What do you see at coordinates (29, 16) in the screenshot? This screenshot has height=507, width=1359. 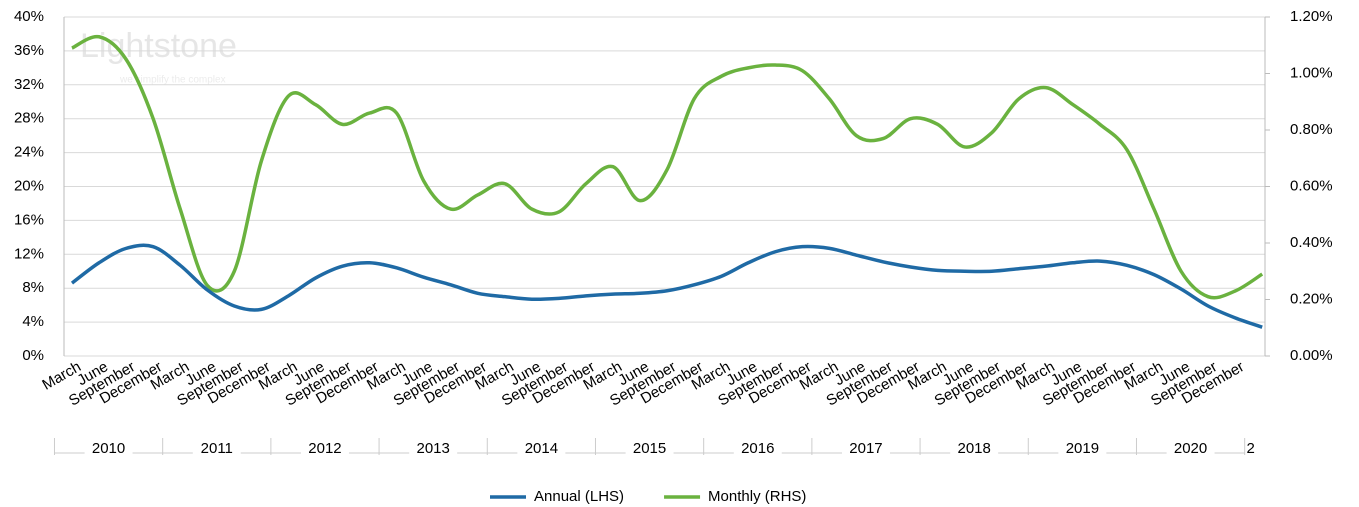 I see `y-tick-label: 40%` at bounding box center [29, 16].